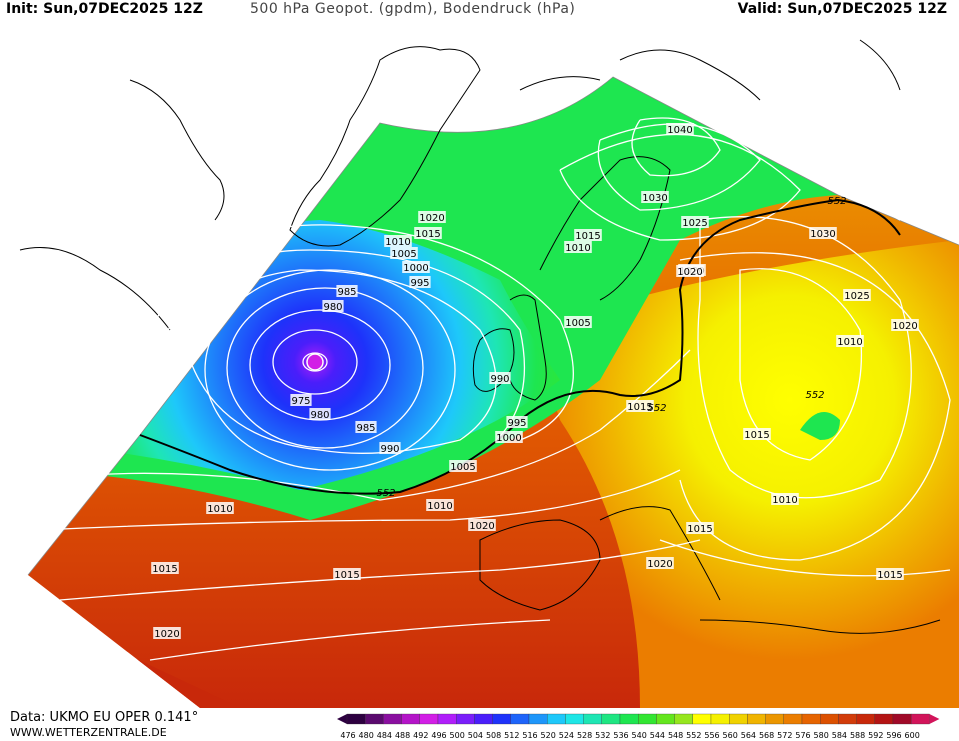  What do you see at coordinates (548, 735) in the screenshot?
I see `legend-value: 520` at bounding box center [548, 735].